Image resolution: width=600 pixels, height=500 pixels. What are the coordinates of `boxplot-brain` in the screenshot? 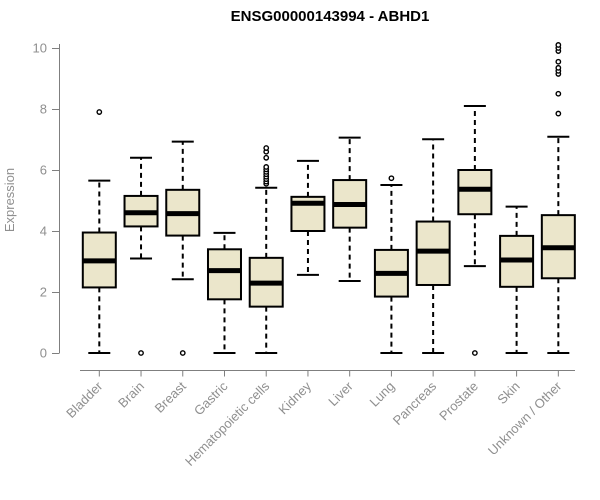 It's located at (141, 256).